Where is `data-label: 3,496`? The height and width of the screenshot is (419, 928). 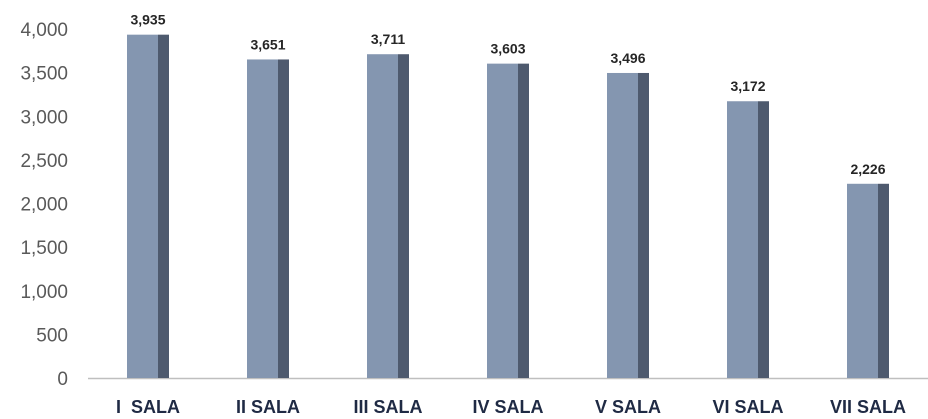
data-label: 3,496 is located at coordinates (627, 58).